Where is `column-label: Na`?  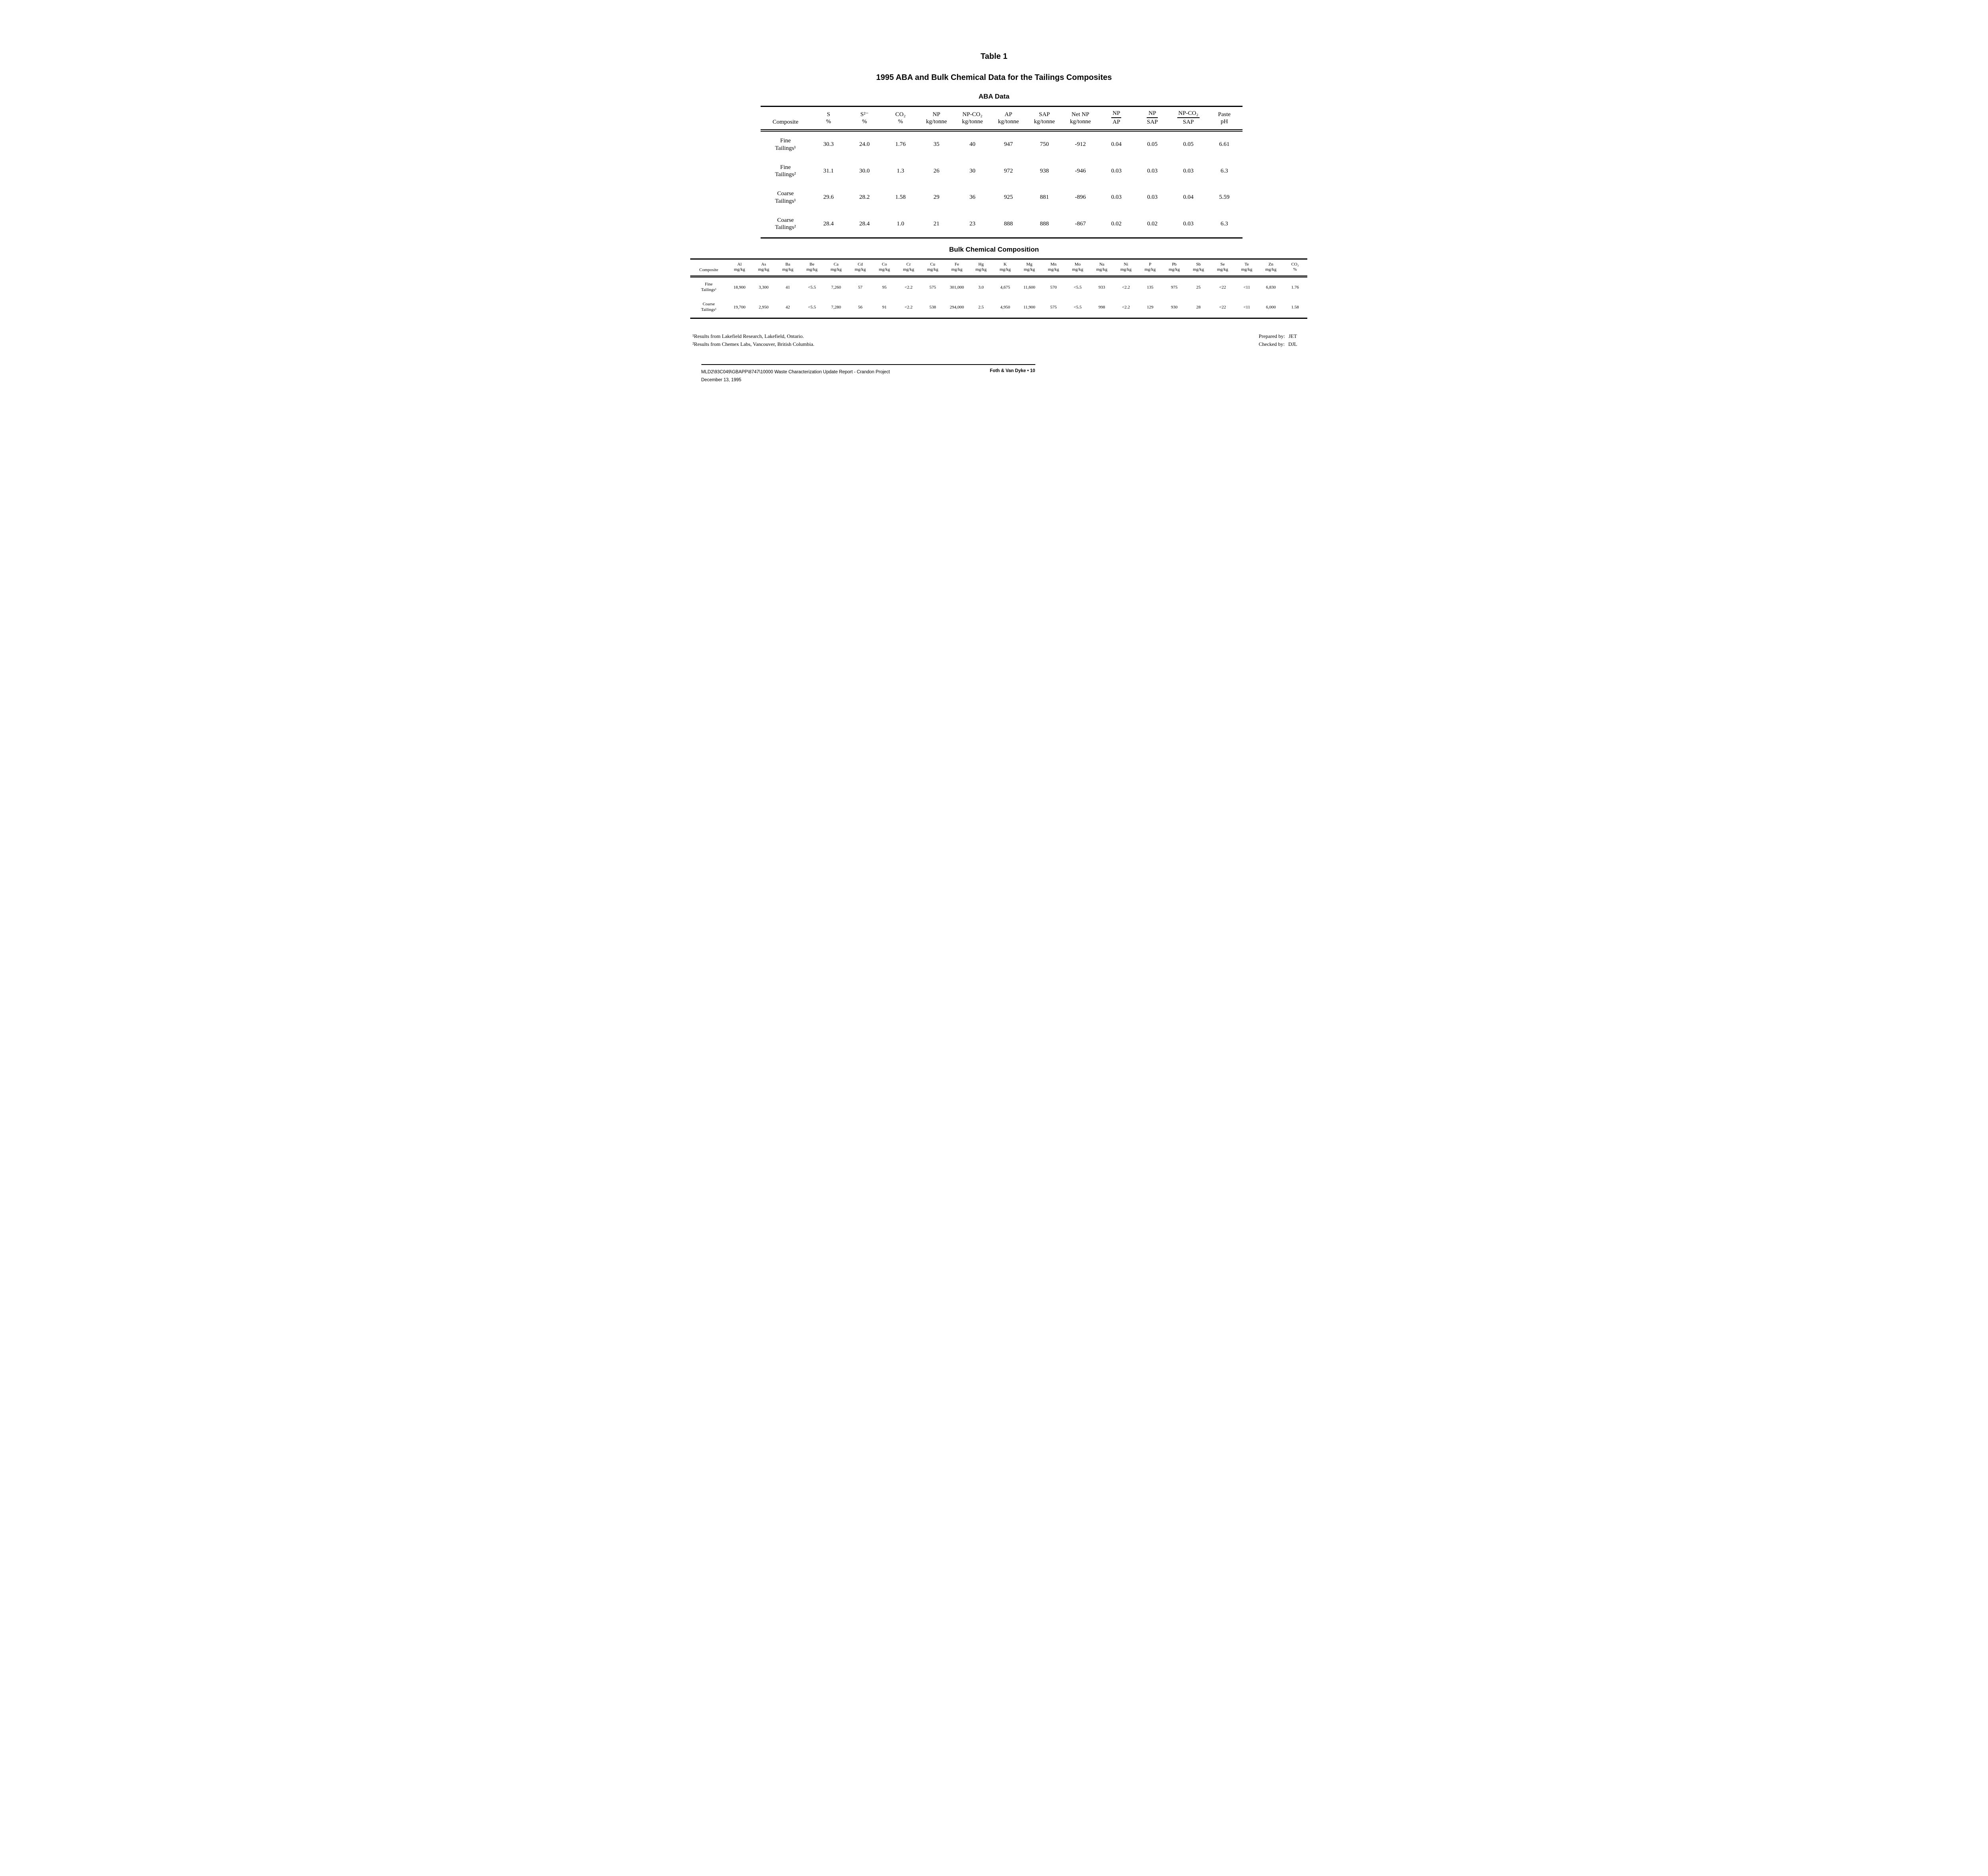
column-label: Na is located at coordinates (1102, 264).